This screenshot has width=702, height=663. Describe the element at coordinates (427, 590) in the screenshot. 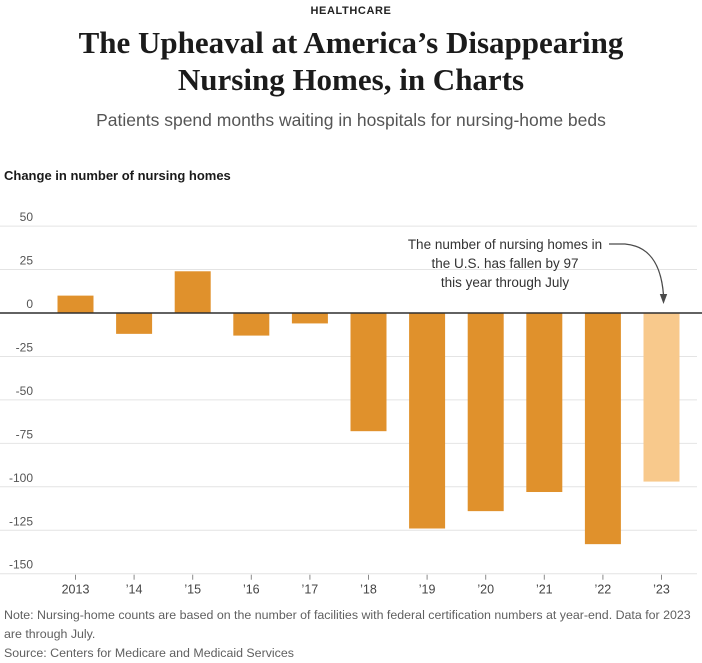

I see `x-axis-label-6: ’19` at that location.